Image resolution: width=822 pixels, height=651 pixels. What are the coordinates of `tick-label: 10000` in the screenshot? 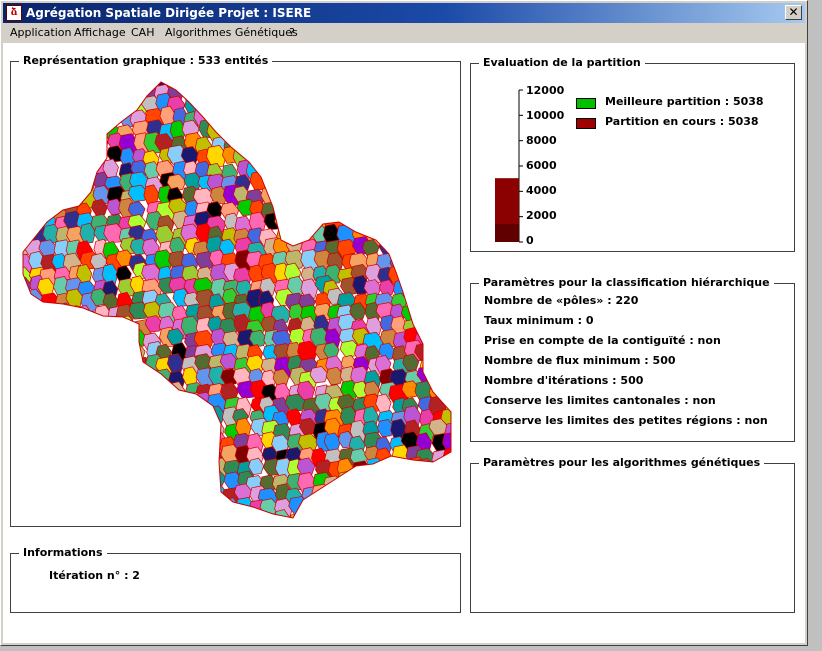 It's located at (545, 115).